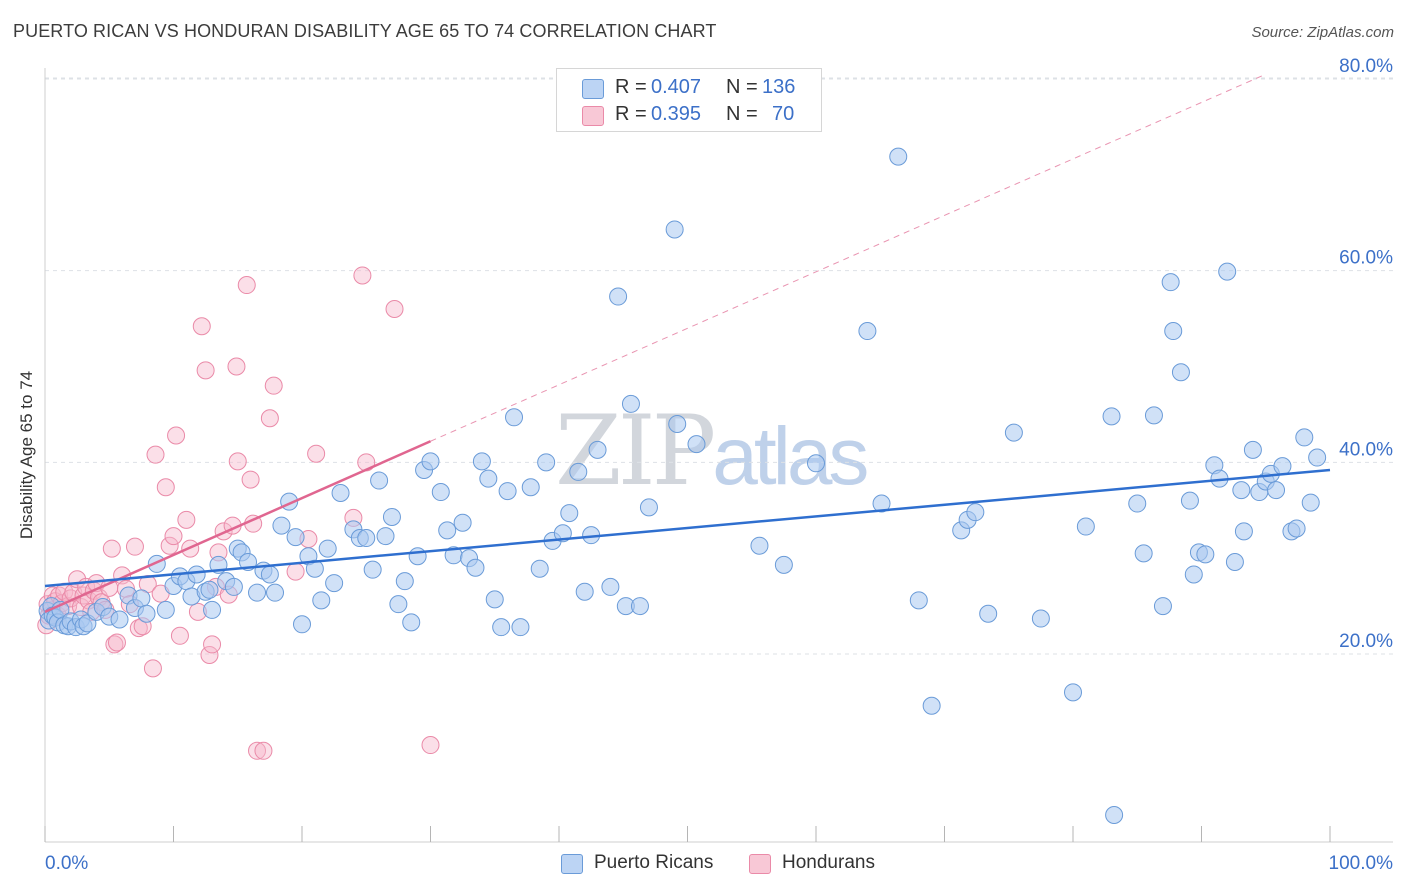 This screenshot has height=892, width=1406. I want to click on stats-n-value: 70, so click(783, 114).